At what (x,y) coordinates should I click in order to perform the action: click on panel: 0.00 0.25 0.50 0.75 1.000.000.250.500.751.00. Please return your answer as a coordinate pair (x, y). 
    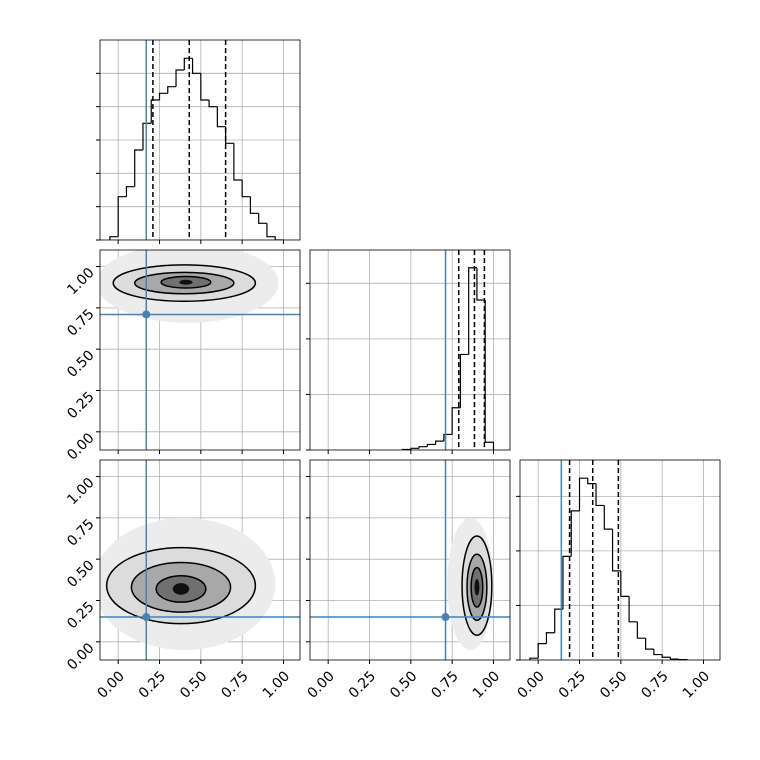
    Looking at the image, I should click on (182, 580).